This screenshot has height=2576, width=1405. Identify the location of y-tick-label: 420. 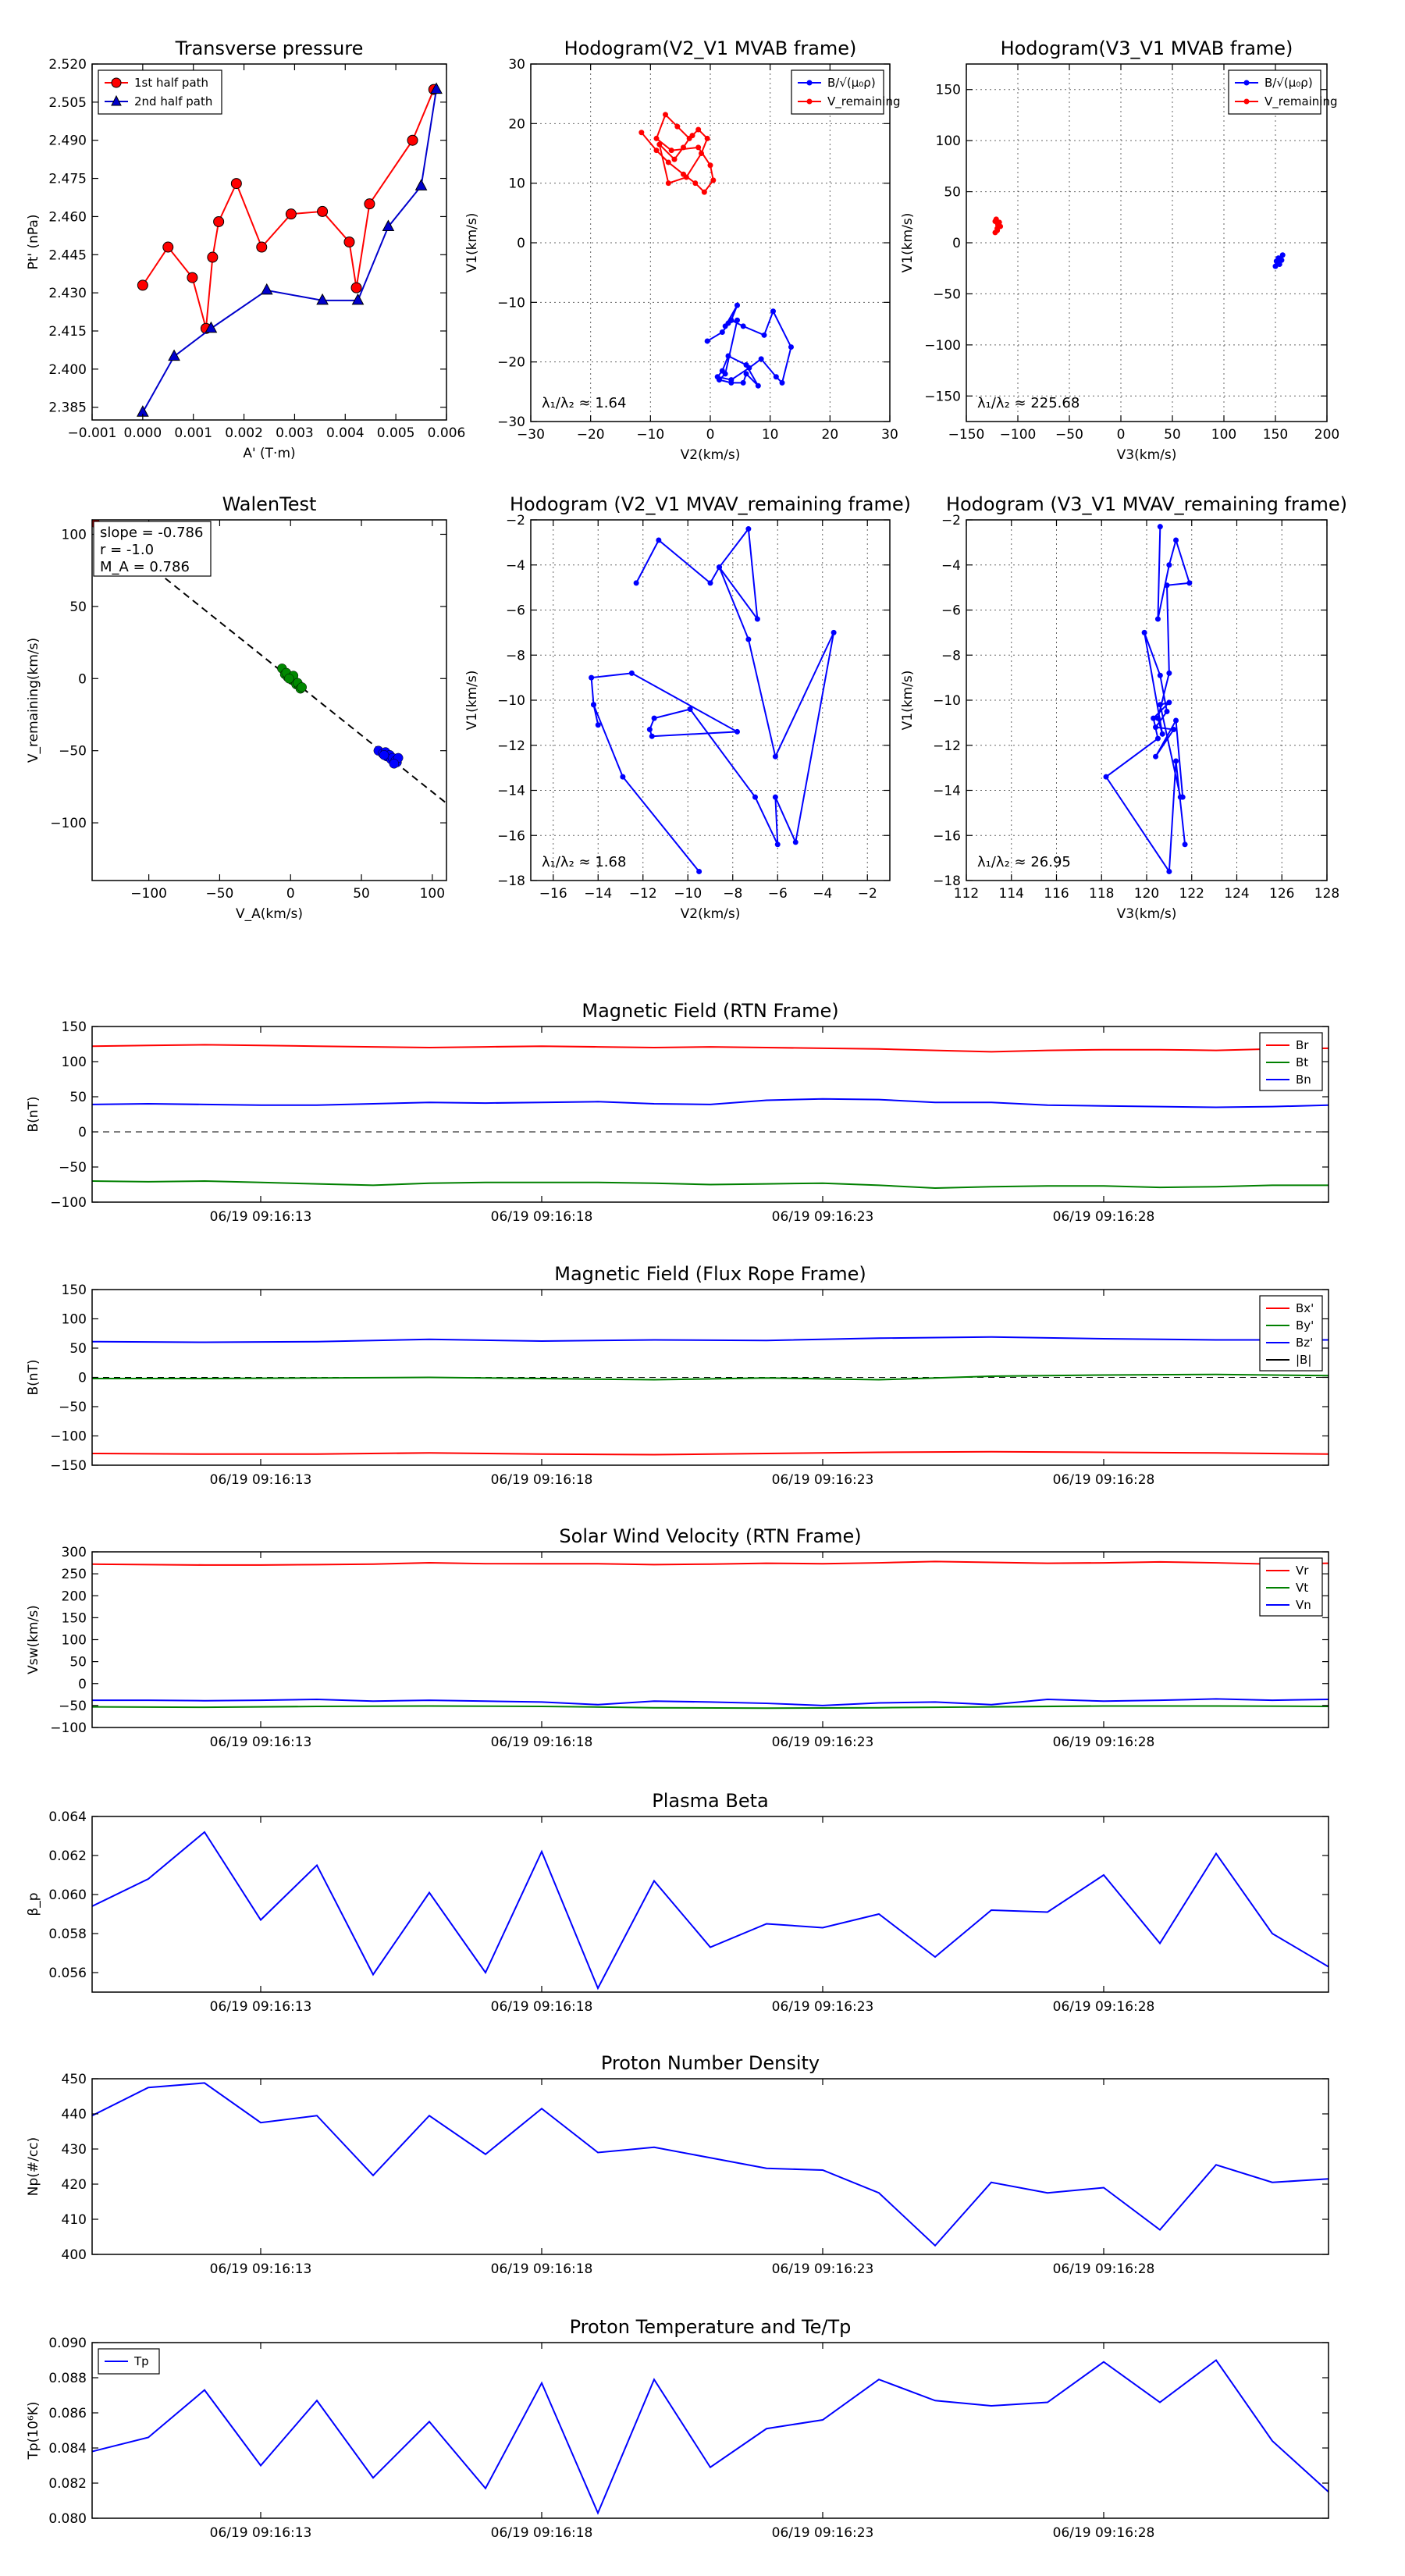
(74, 2185).